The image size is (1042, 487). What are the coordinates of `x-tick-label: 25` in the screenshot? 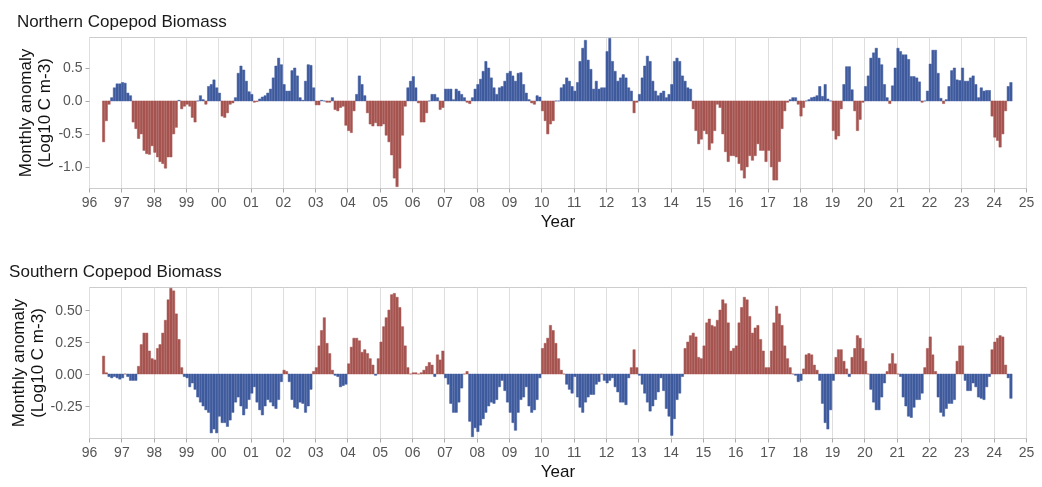 It's located at (1026, 201).